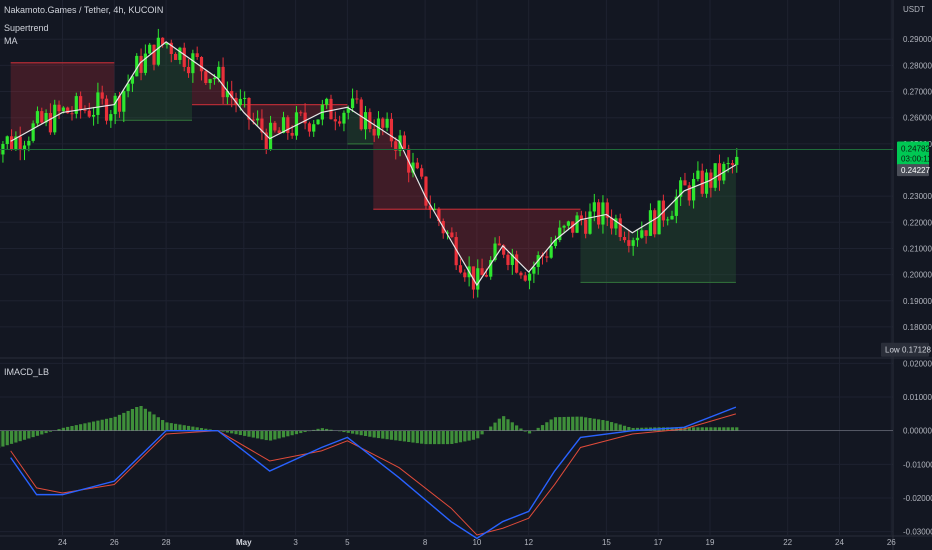 This screenshot has width=932, height=550. What do you see at coordinates (528, 542) in the screenshot?
I see `time-tick-label-8: 12` at bounding box center [528, 542].